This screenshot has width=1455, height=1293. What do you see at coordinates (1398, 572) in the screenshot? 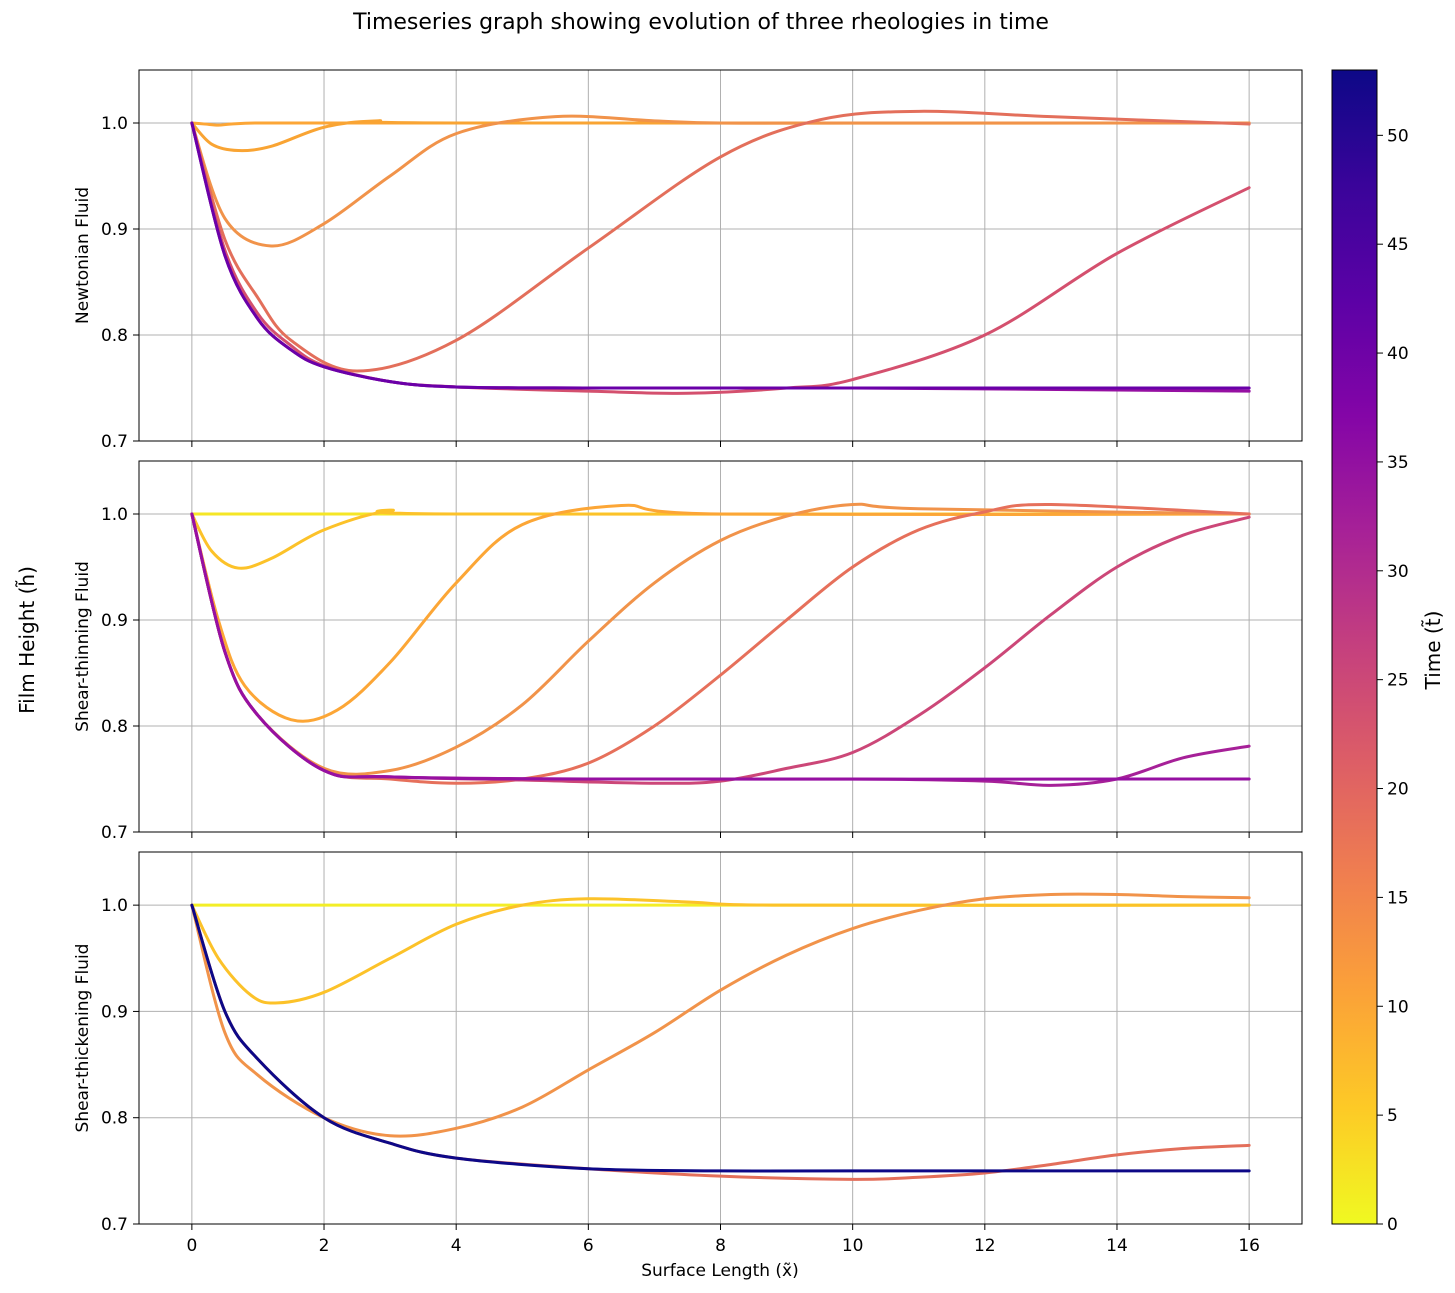
I see `colorbar-tick-label: 30` at bounding box center [1398, 572].